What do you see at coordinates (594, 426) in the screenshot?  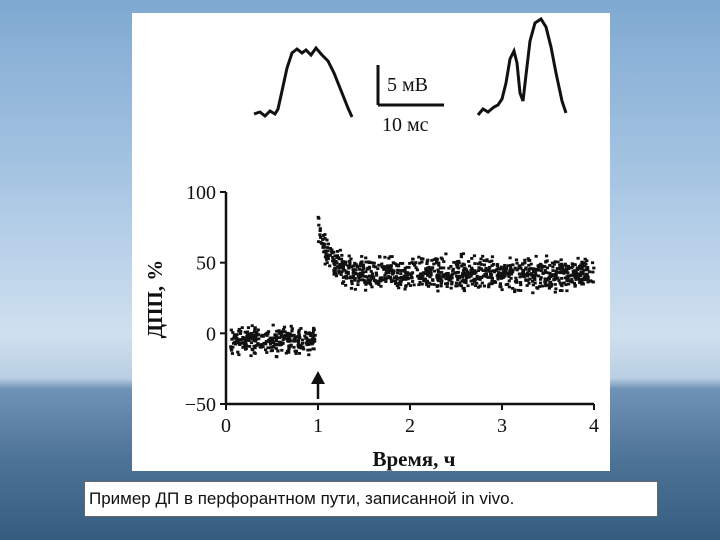 I see `x-tick-label: 4` at bounding box center [594, 426].